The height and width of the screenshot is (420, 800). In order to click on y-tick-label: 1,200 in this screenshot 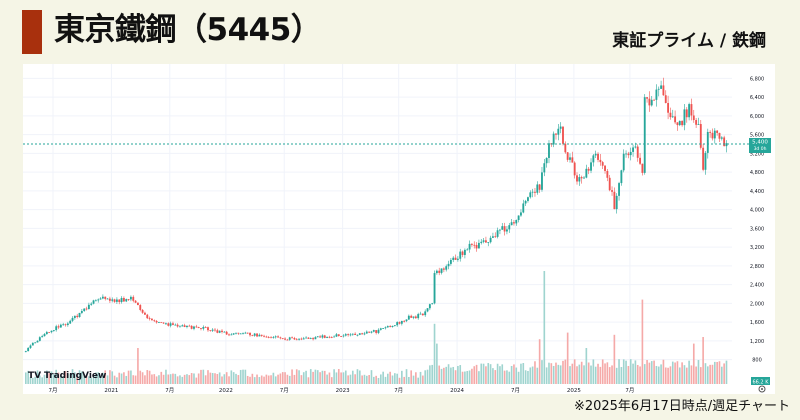, I will do `click(757, 342)`.